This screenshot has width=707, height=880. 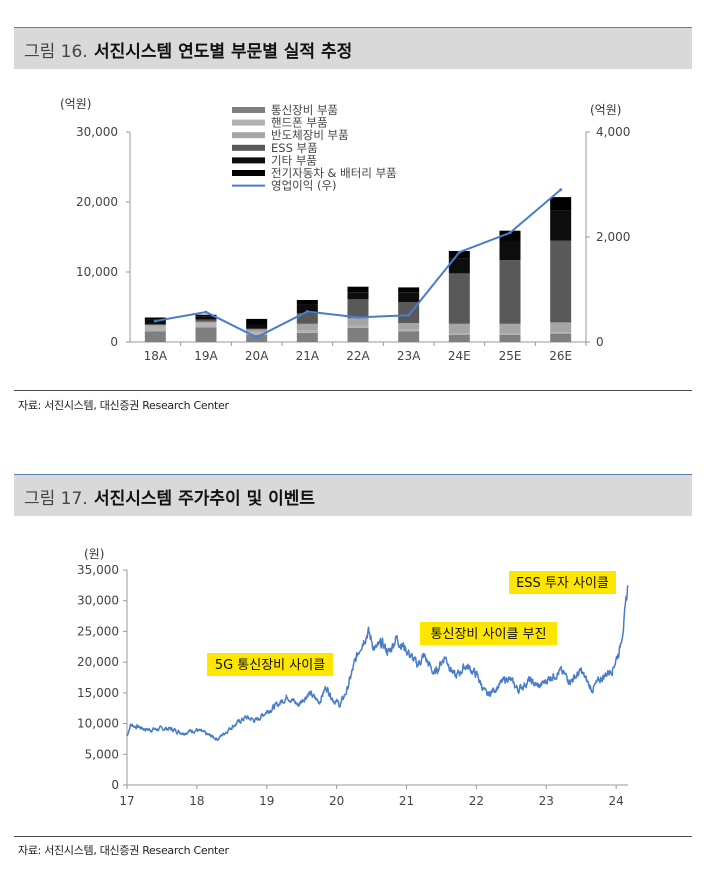 I want to click on figure17-source: 자료: 서진시스템, 대신증권 Research Center, so click(x=123, y=850).